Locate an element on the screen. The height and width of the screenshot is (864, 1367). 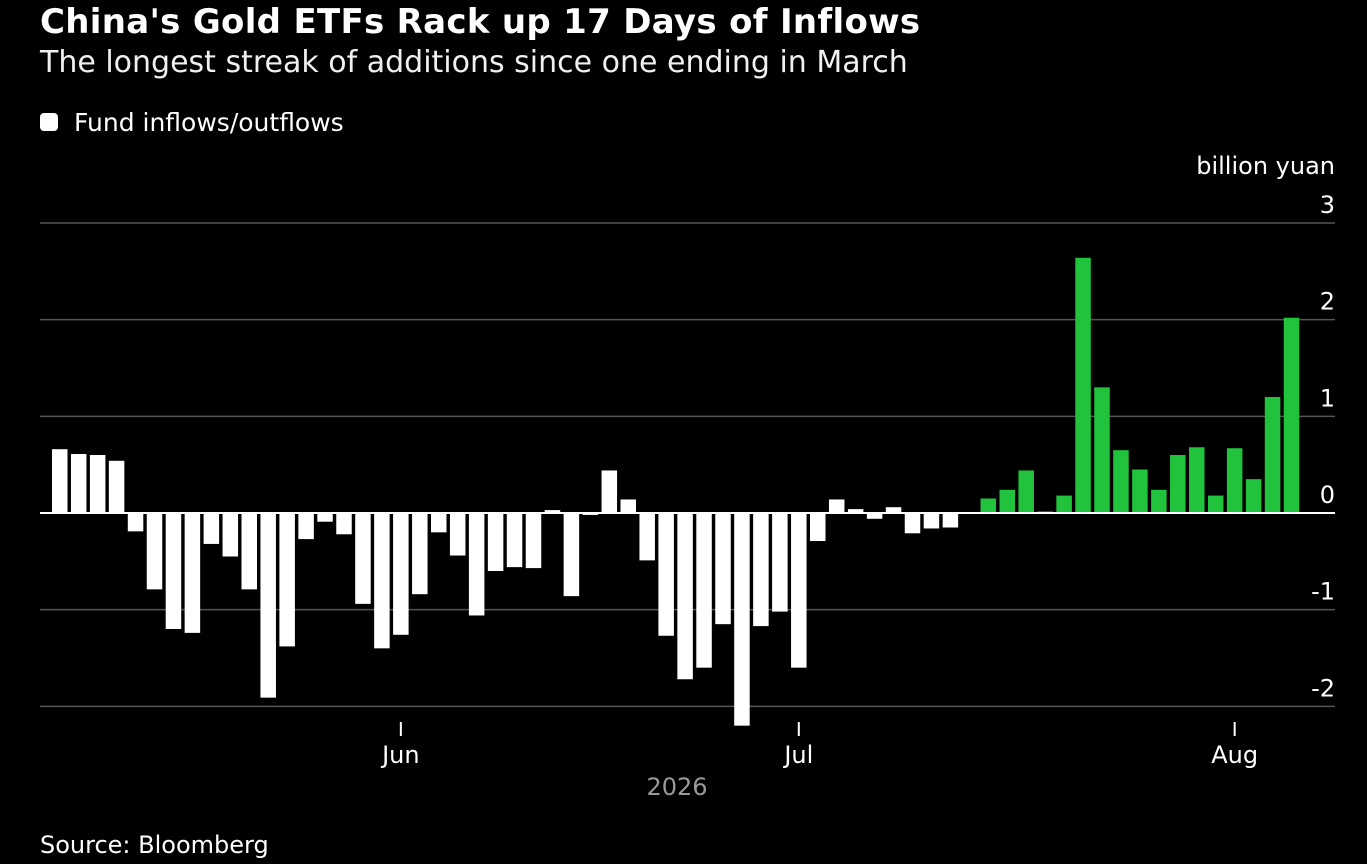
x-axis-year-label: 2026 is located at coordinates (676, 787).